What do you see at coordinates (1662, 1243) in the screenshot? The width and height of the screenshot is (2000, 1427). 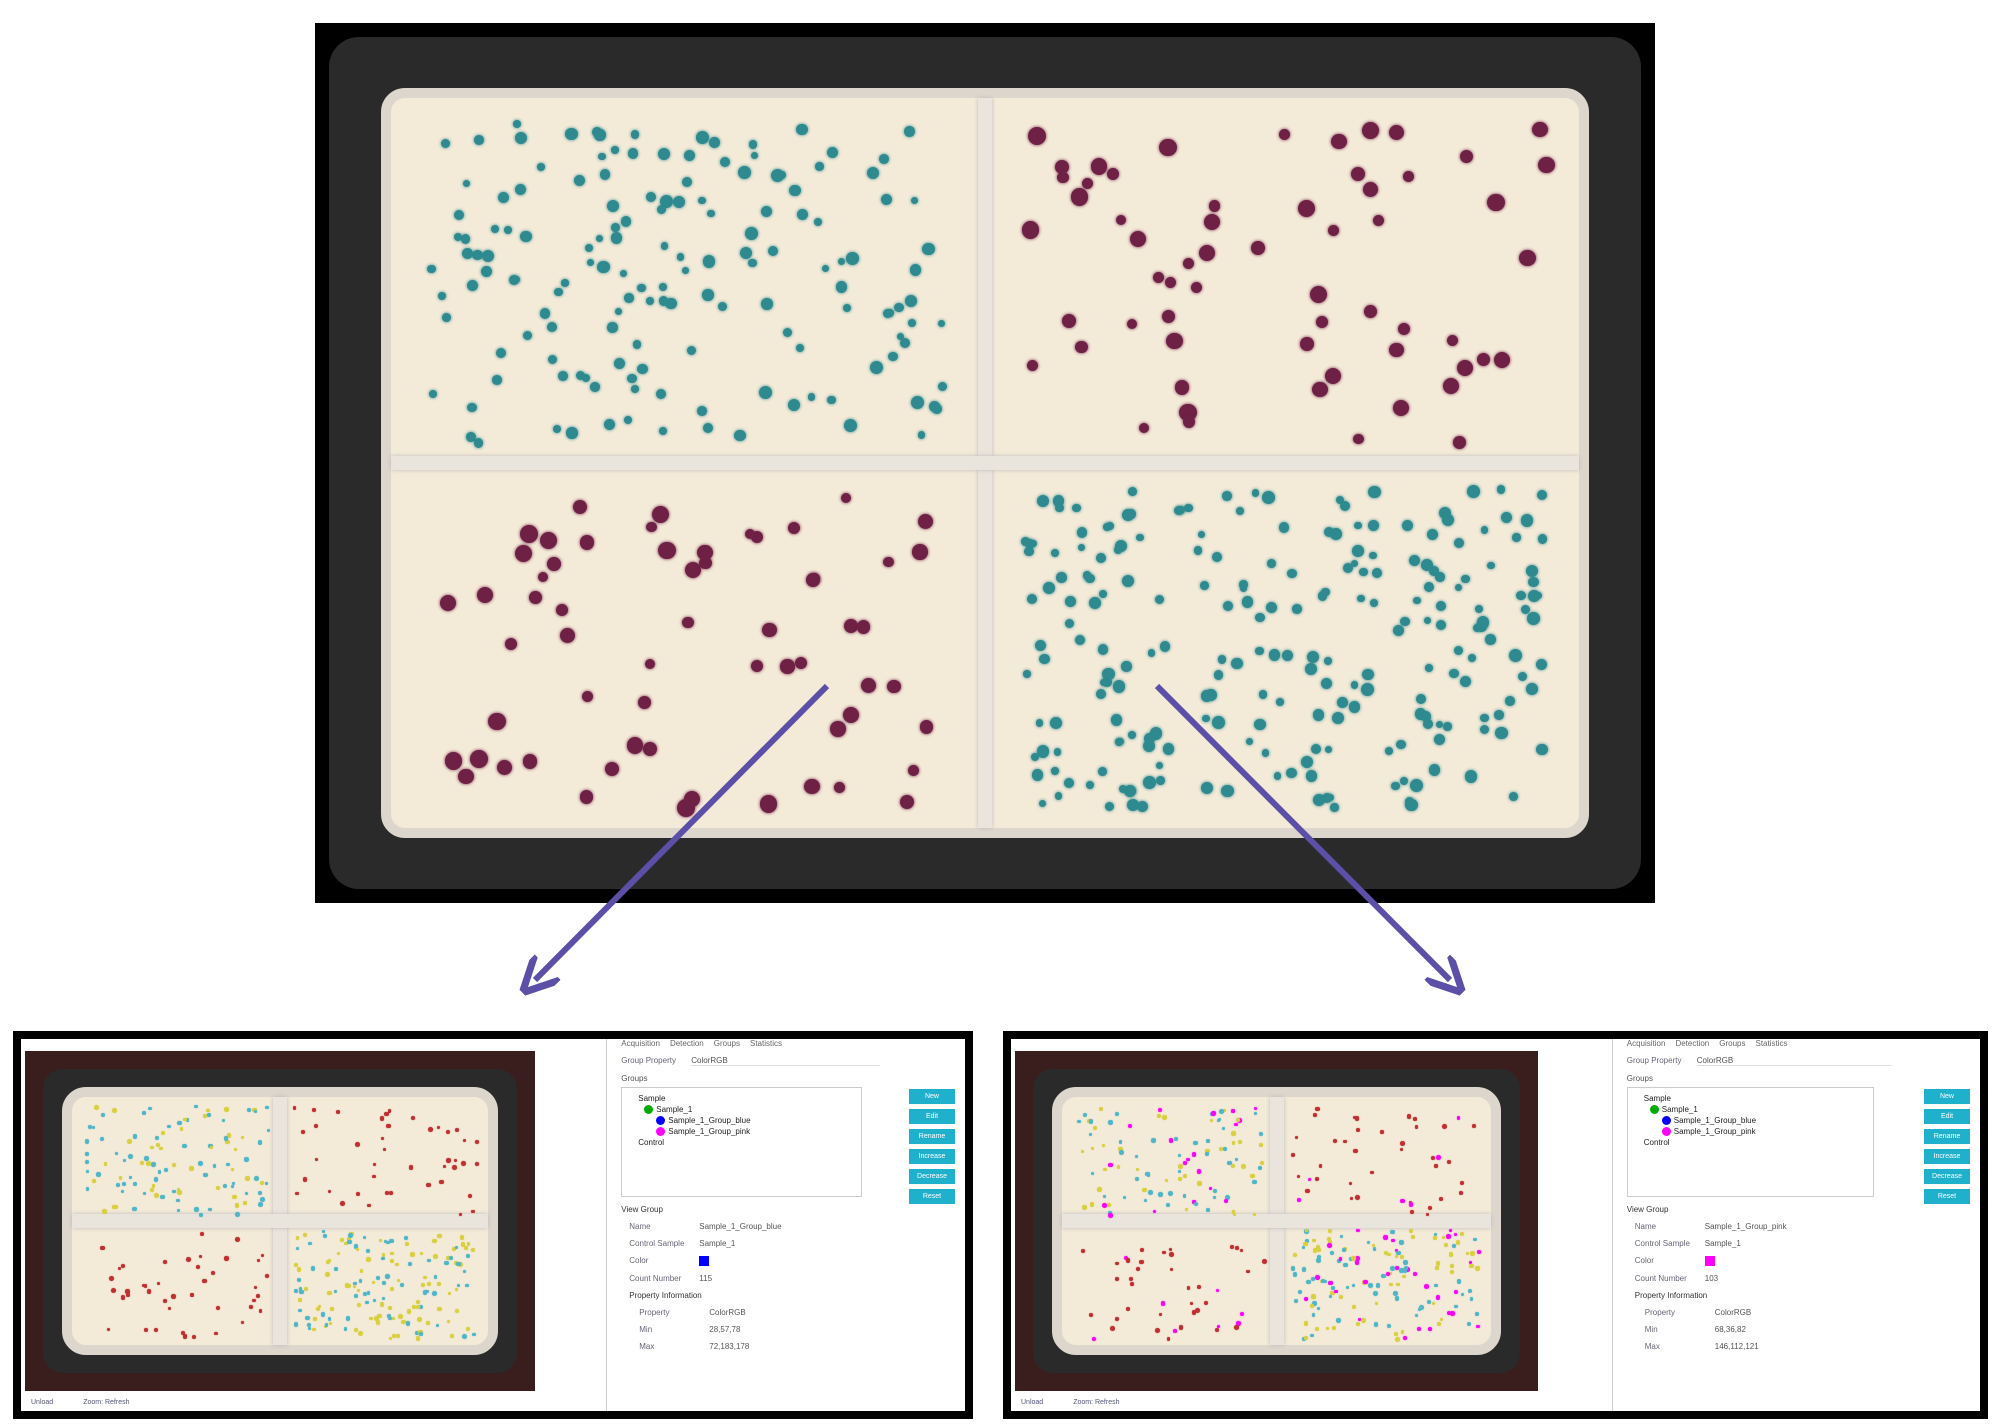 I see `control-sample-label: Control Sample` at bounding box center [1662, 1243].